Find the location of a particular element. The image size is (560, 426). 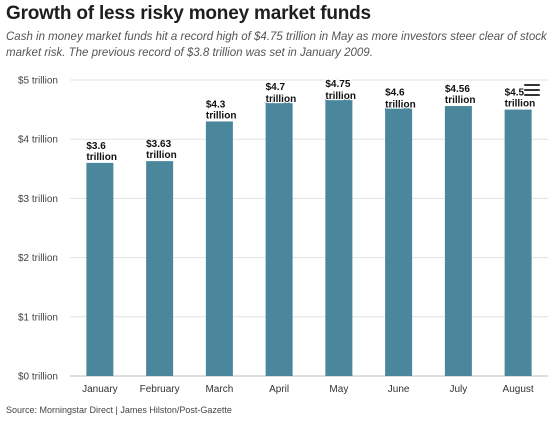

x-tick-label: March is located at coordinates (219, 389).